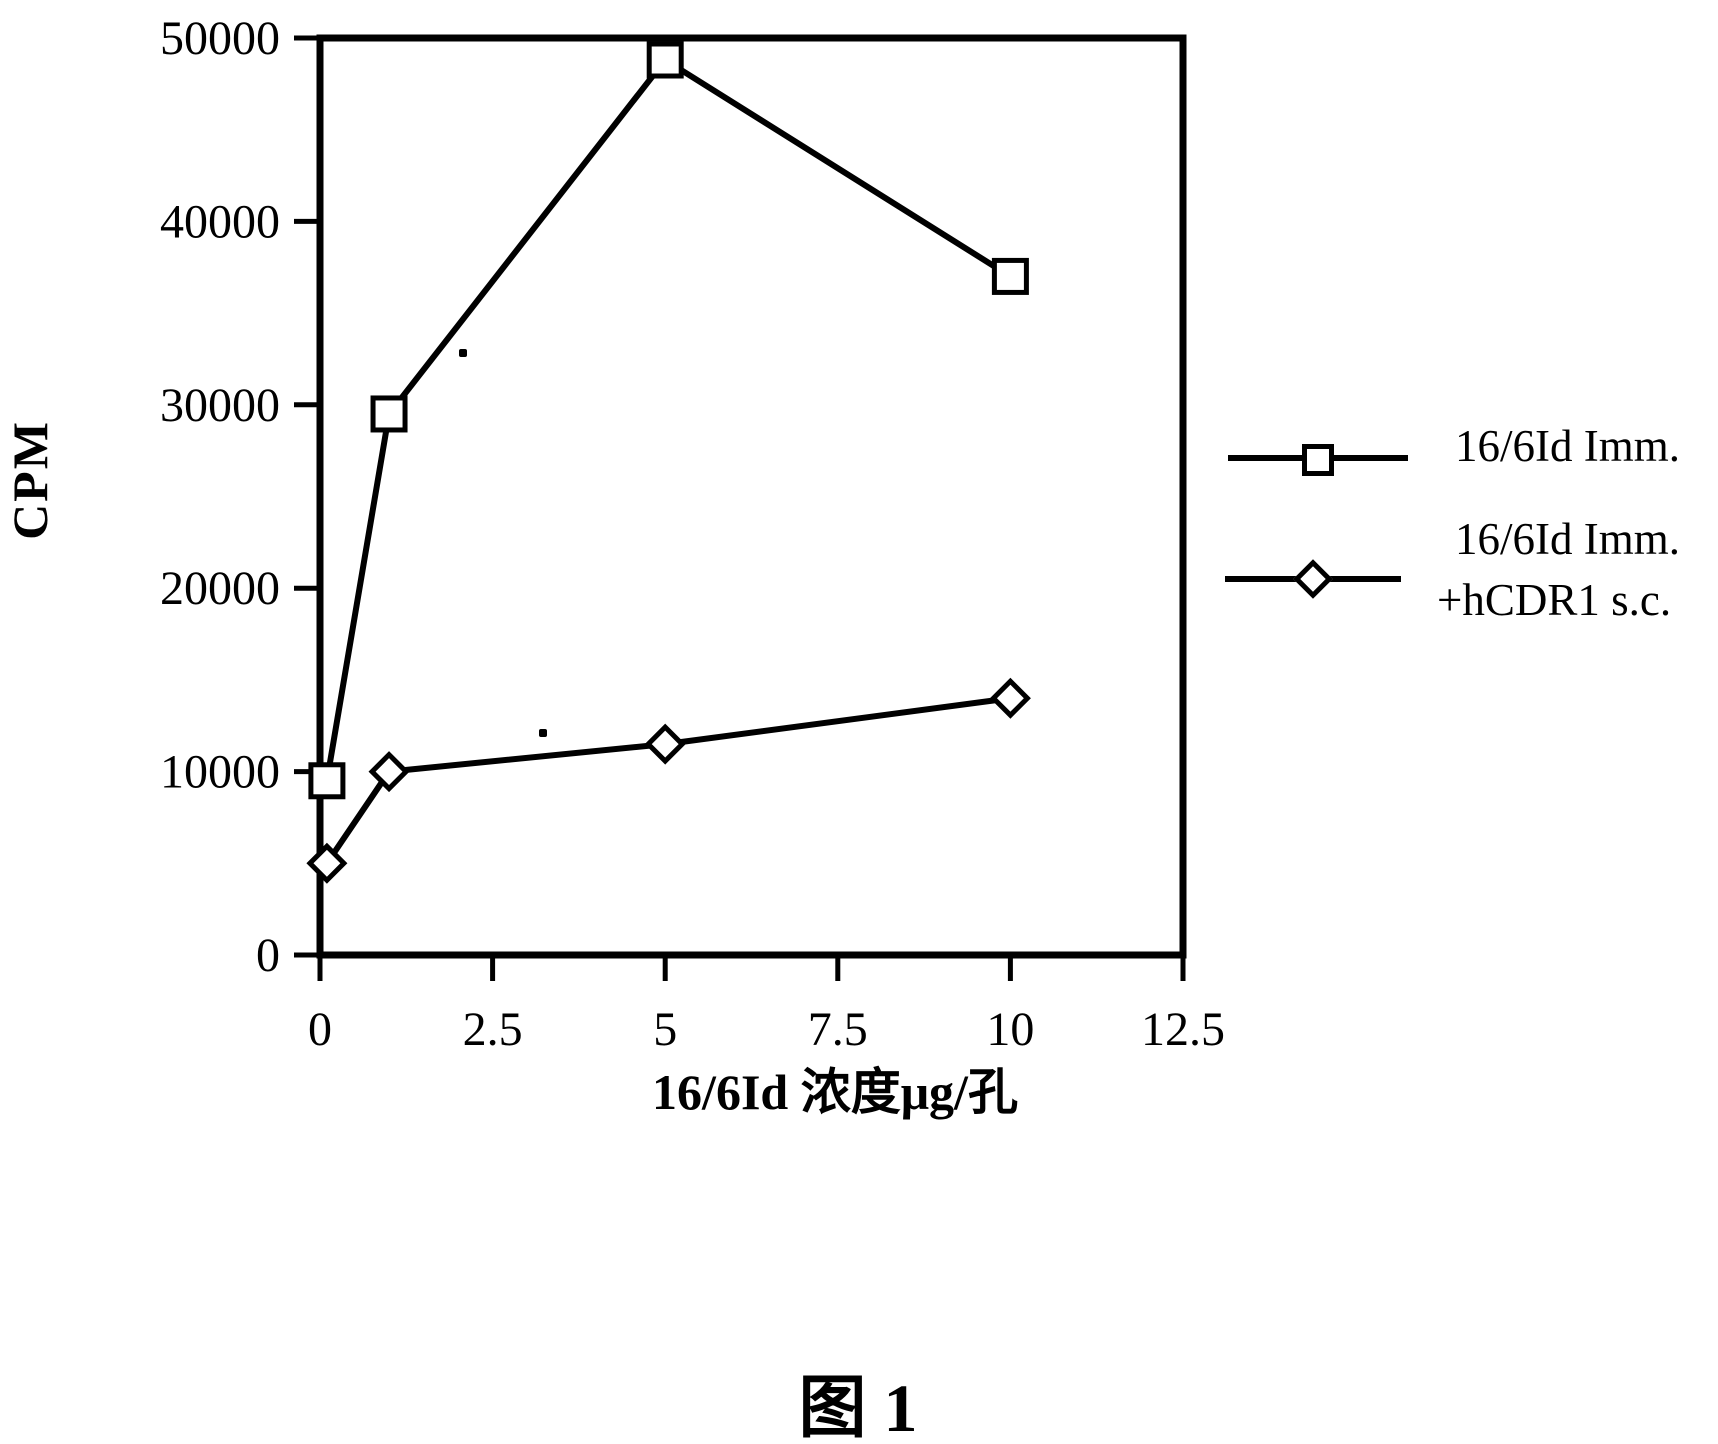 The width and height of the screenshot is (1718, 1444). I want to click on x-axis-title: 16/6Id 浓度μg/孔, so click(835, 1092).